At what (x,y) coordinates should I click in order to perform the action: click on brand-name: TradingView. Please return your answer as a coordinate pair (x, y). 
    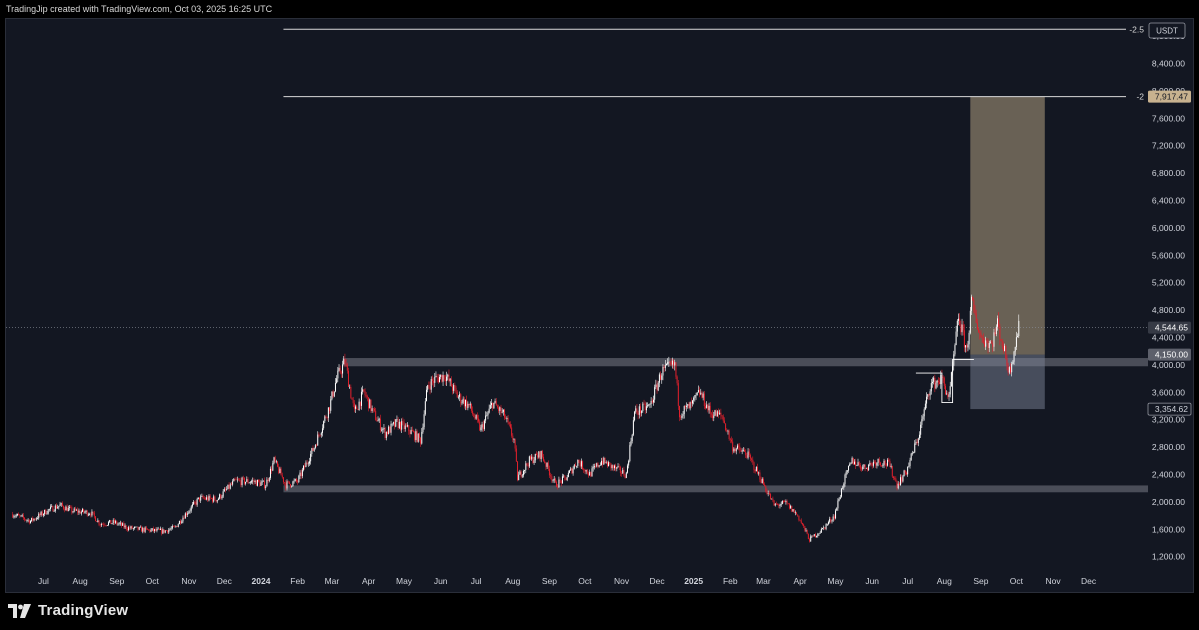
    Looking at the image, I should click on (83, 610).